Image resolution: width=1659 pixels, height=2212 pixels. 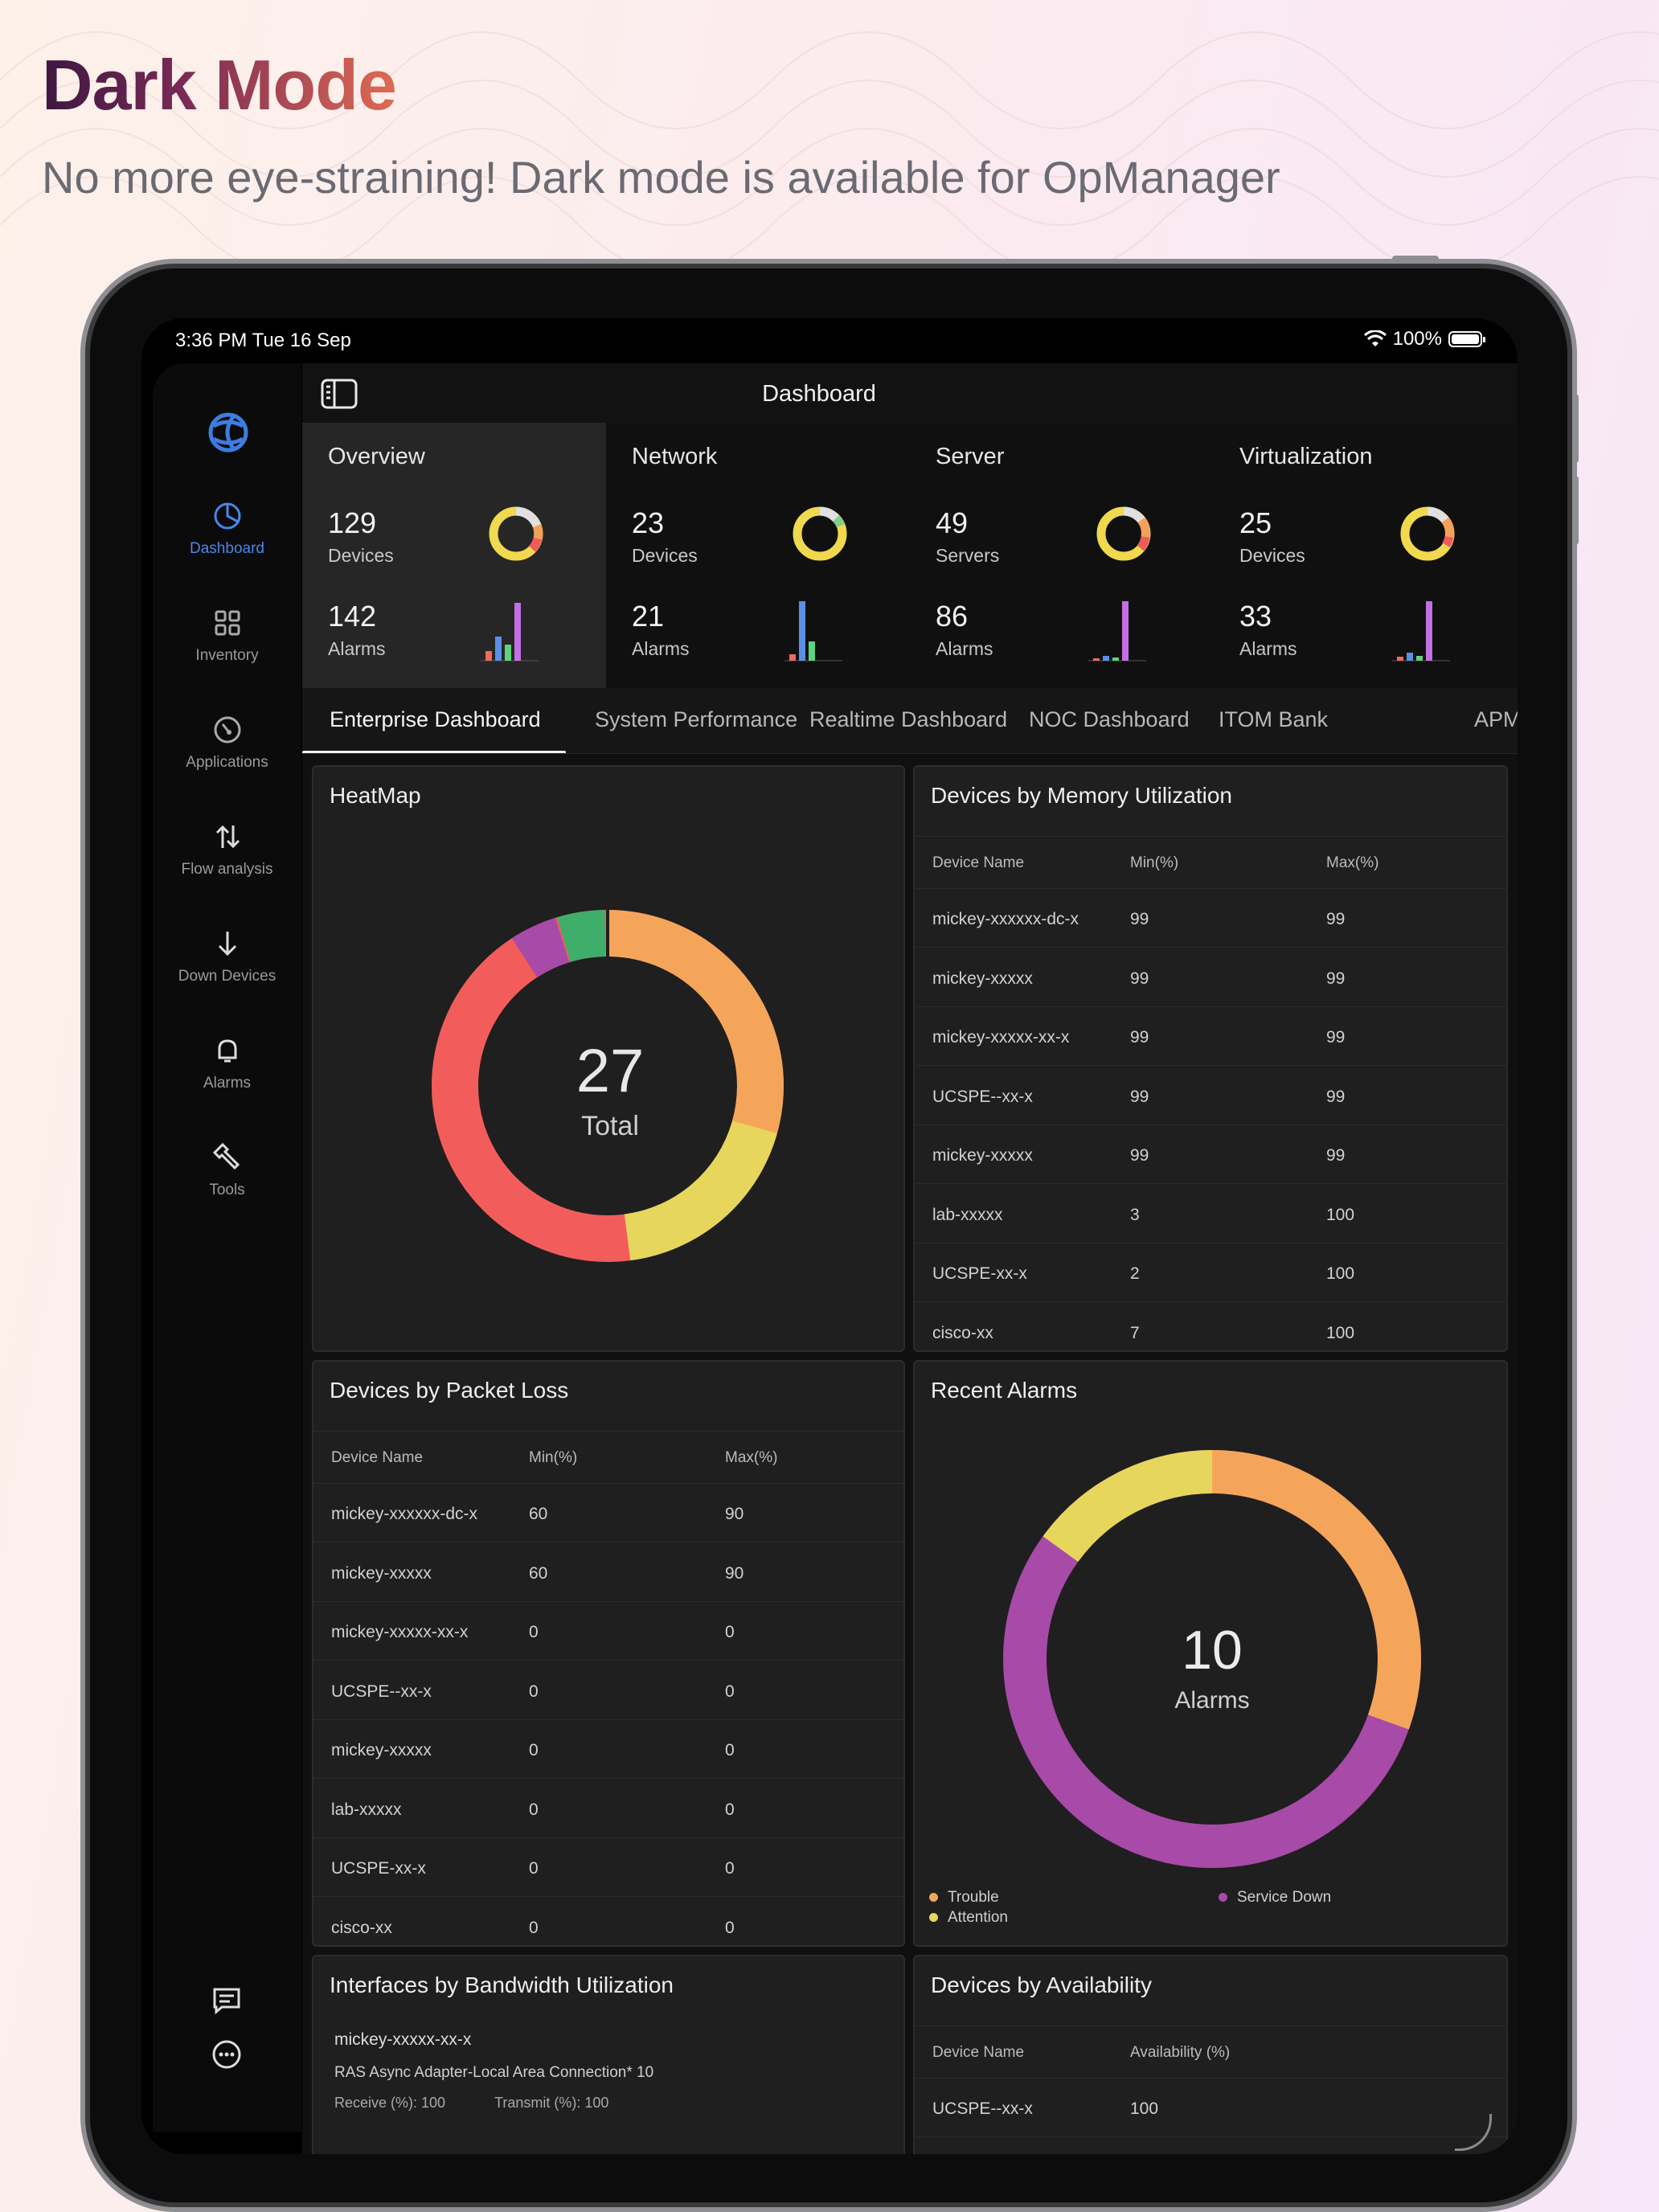 I want to click on receive-value: Receive (%): 100, so click(x=390, y=2103).